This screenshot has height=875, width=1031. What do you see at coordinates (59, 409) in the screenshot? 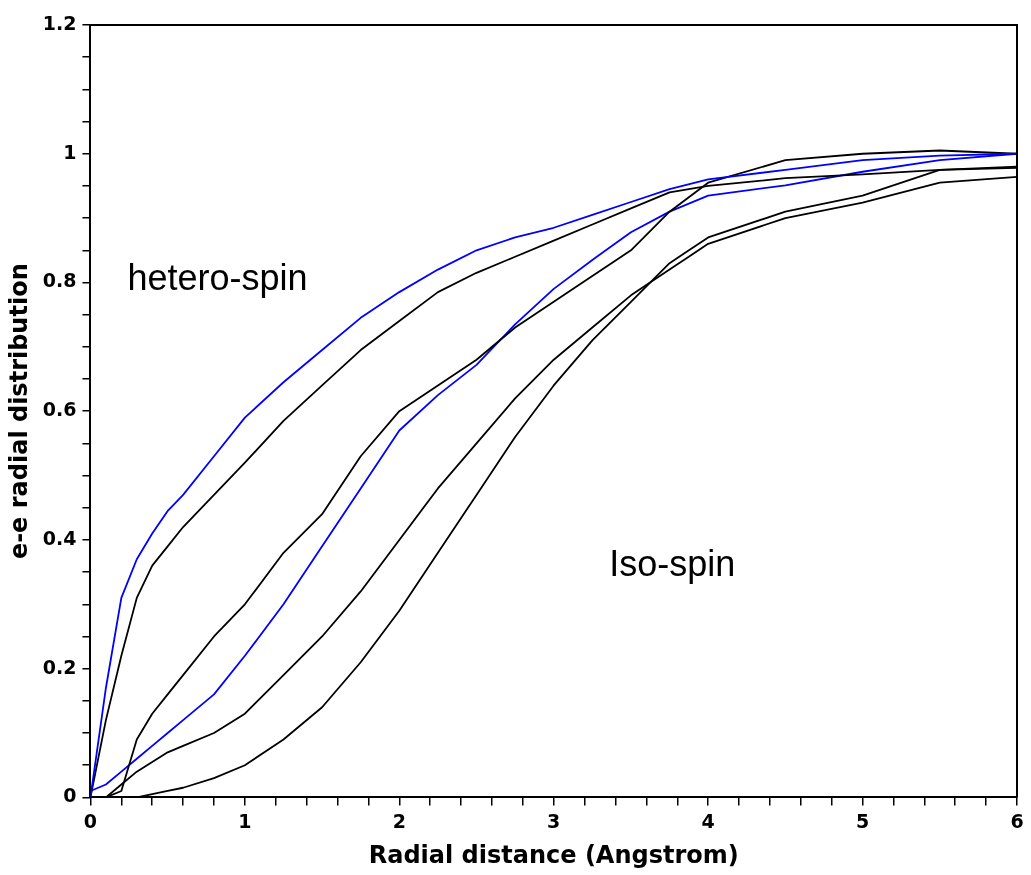
I see `y-tick-label: 0.6` at bounding box center [59, 409].